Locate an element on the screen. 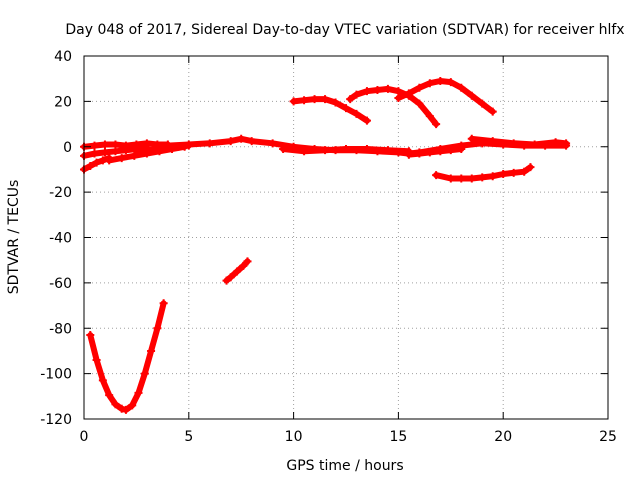 The height and width of the screenshot is (480, 640). y-tick-label: 40 is located at coordinates (63, 57).